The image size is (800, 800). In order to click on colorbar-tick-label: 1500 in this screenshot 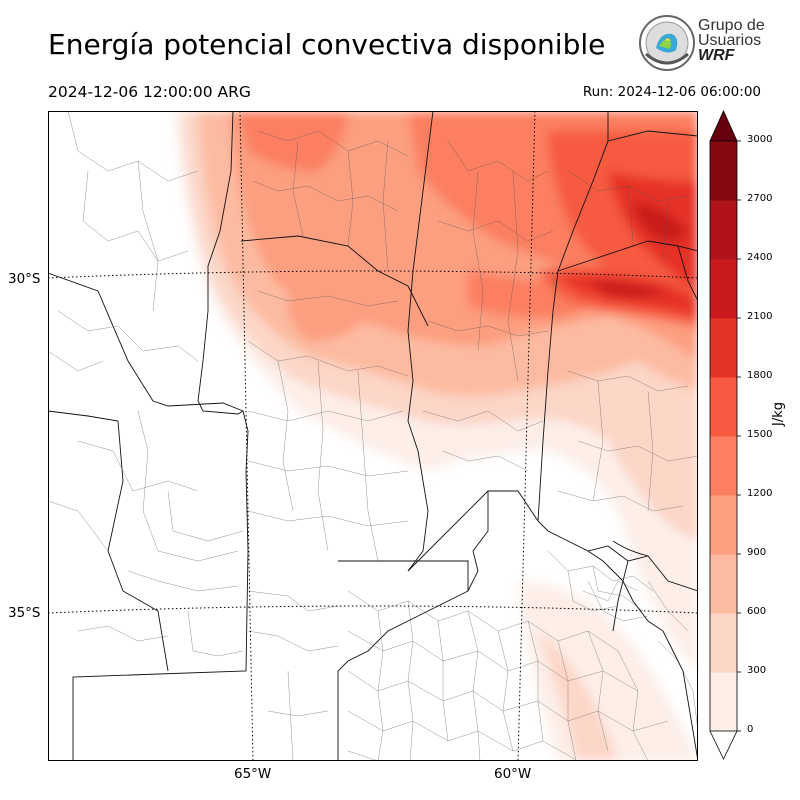, I will do `click(760, 434)`.